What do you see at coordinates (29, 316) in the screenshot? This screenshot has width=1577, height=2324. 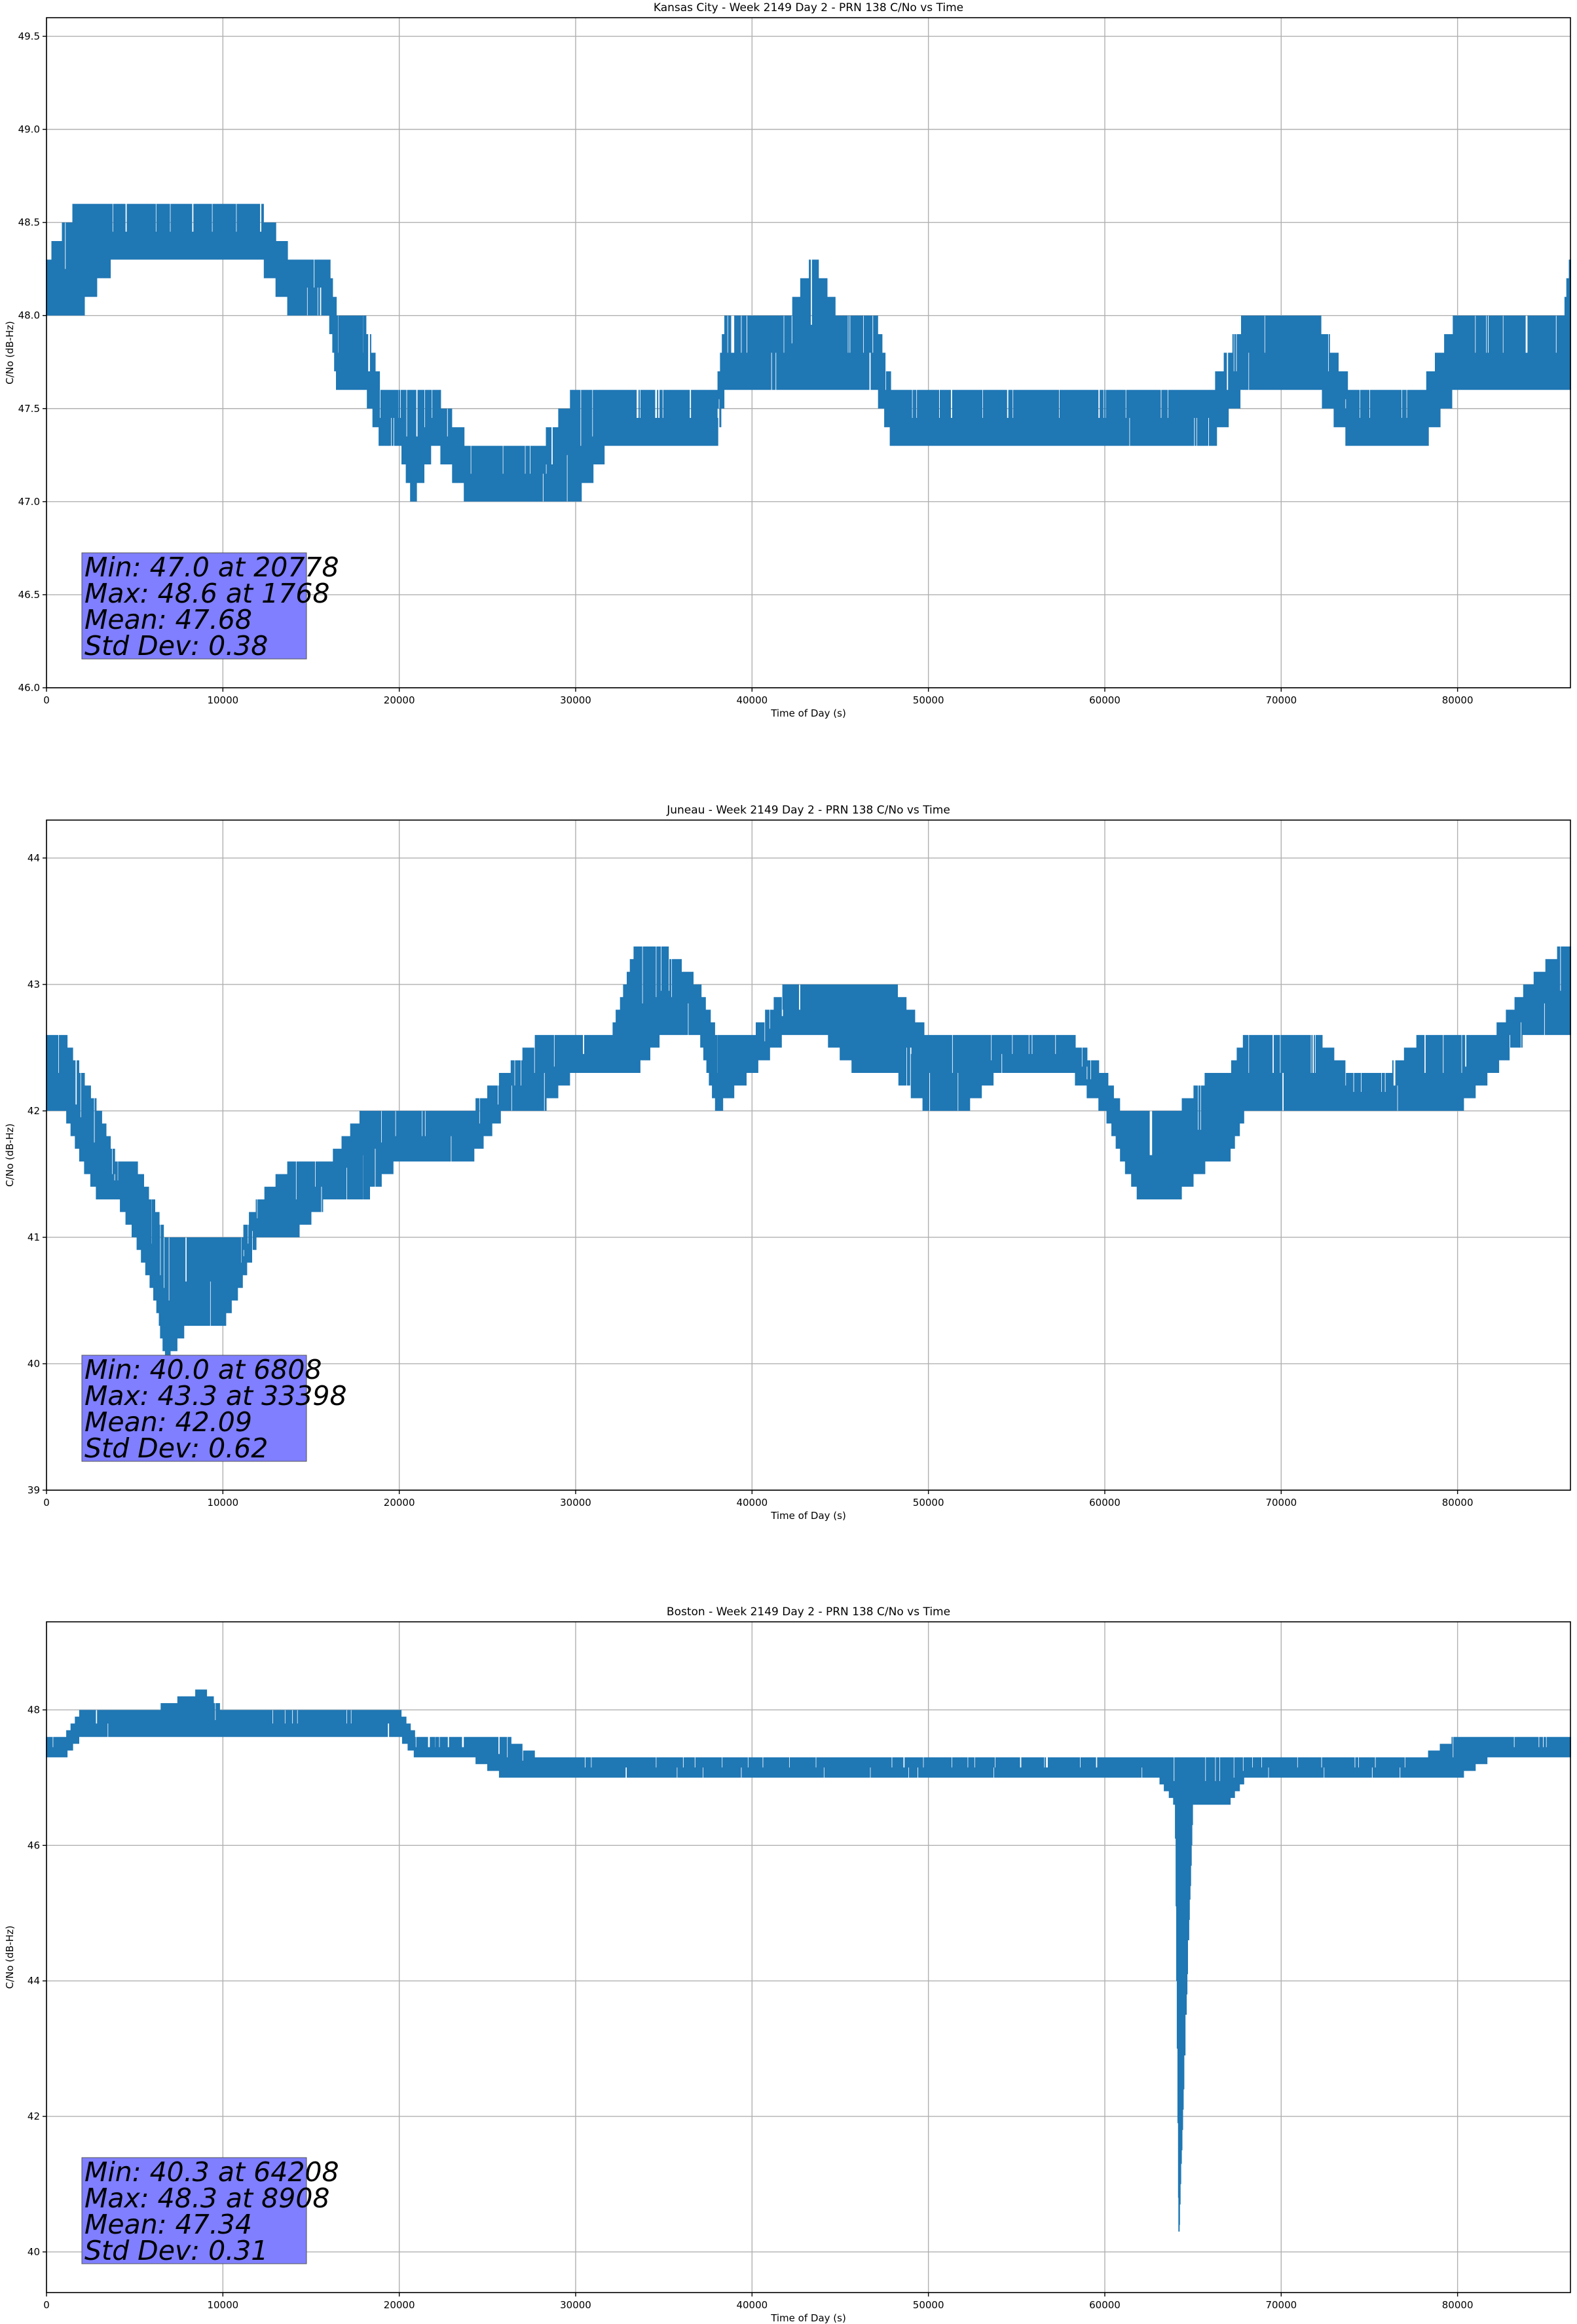 I see `y-tick-label: 48.0` at bounding box center [29, 316].